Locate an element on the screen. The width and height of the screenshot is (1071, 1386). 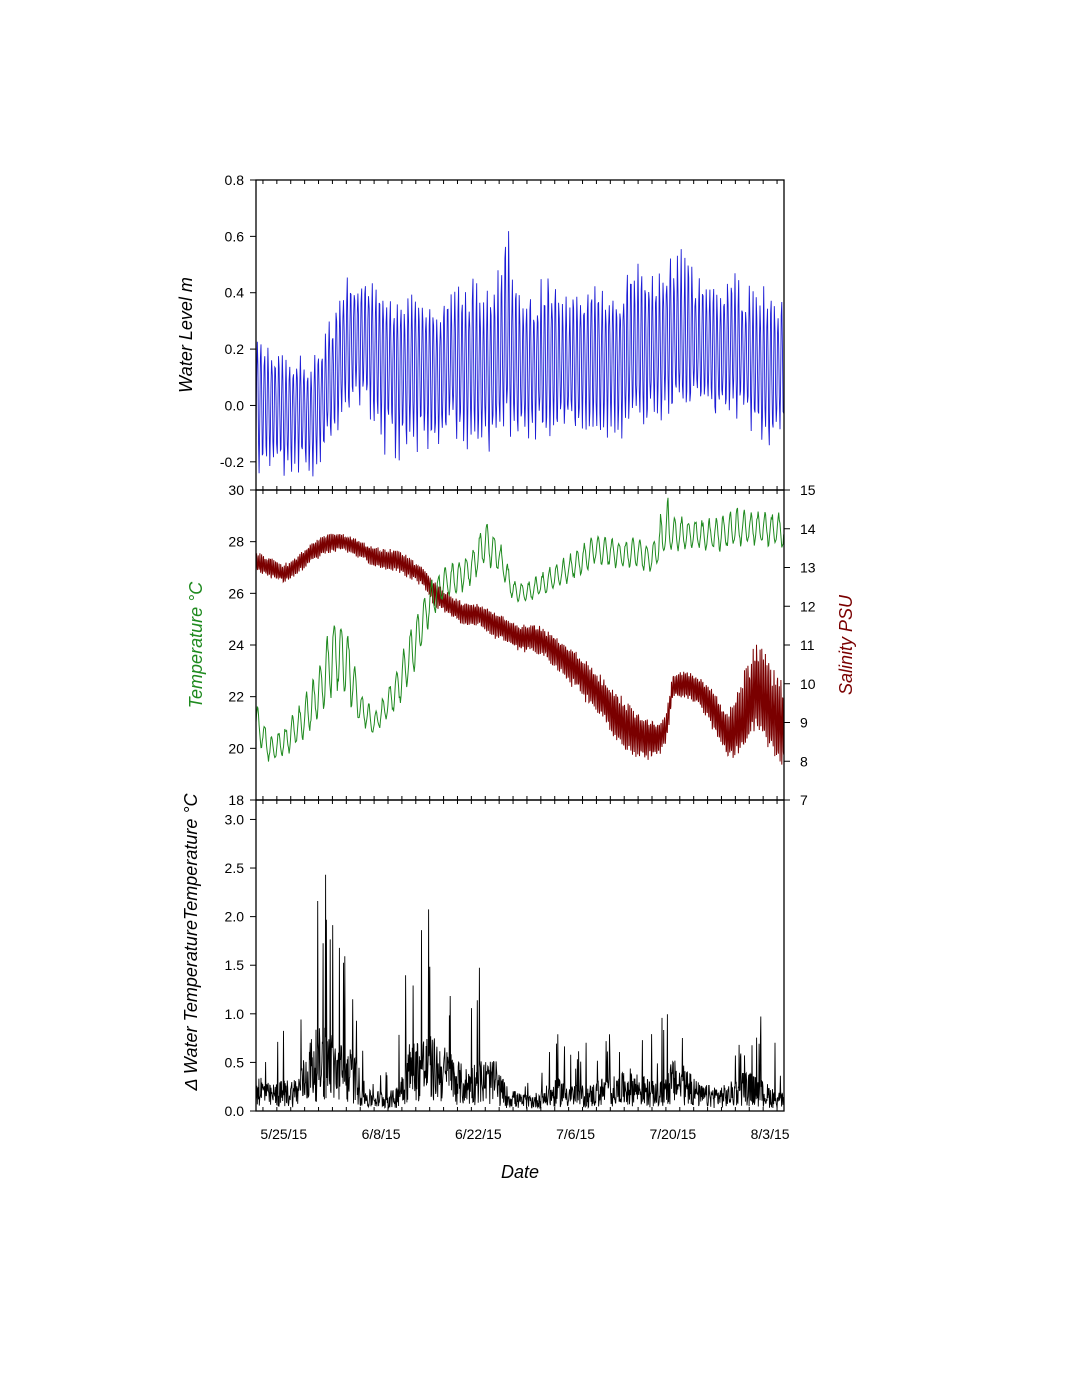
x-axis-title: Date is located at coordinates (520, 1172).